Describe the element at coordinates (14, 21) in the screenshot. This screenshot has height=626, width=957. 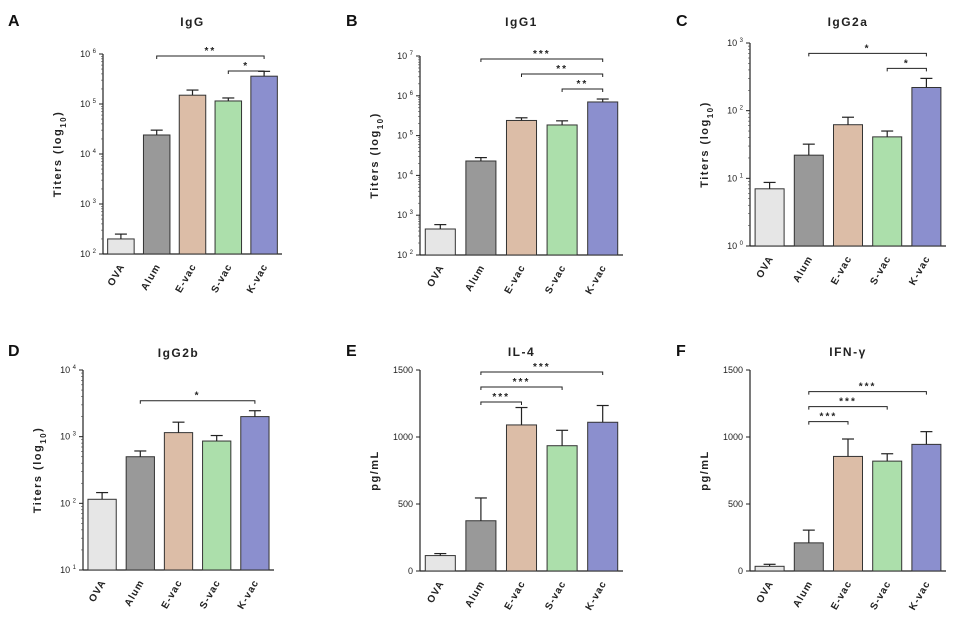
I see `panel-label: A` at that location.